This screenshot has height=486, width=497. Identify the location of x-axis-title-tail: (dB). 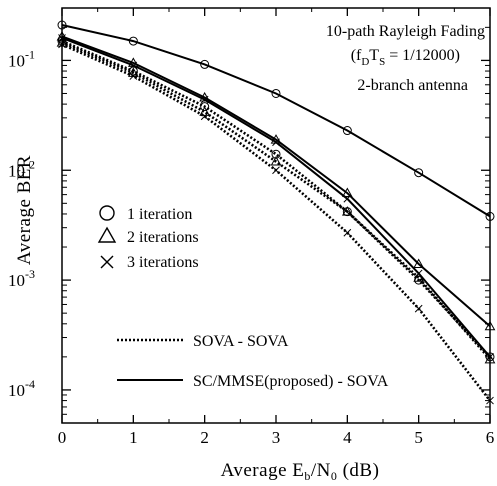
(358, 470).